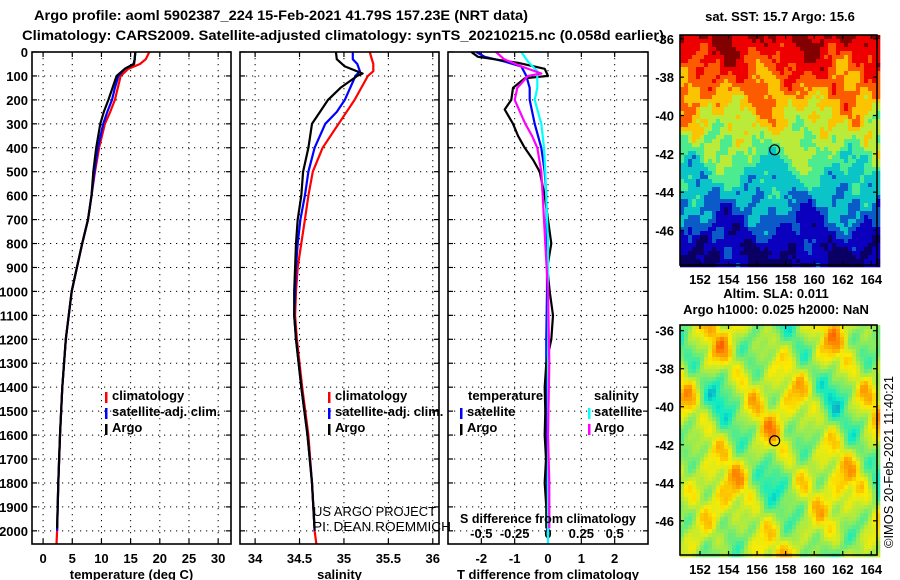 The height and width of the screenshot is (580, 900). I want to click on y-tick-label: 0, so click(24, 52).